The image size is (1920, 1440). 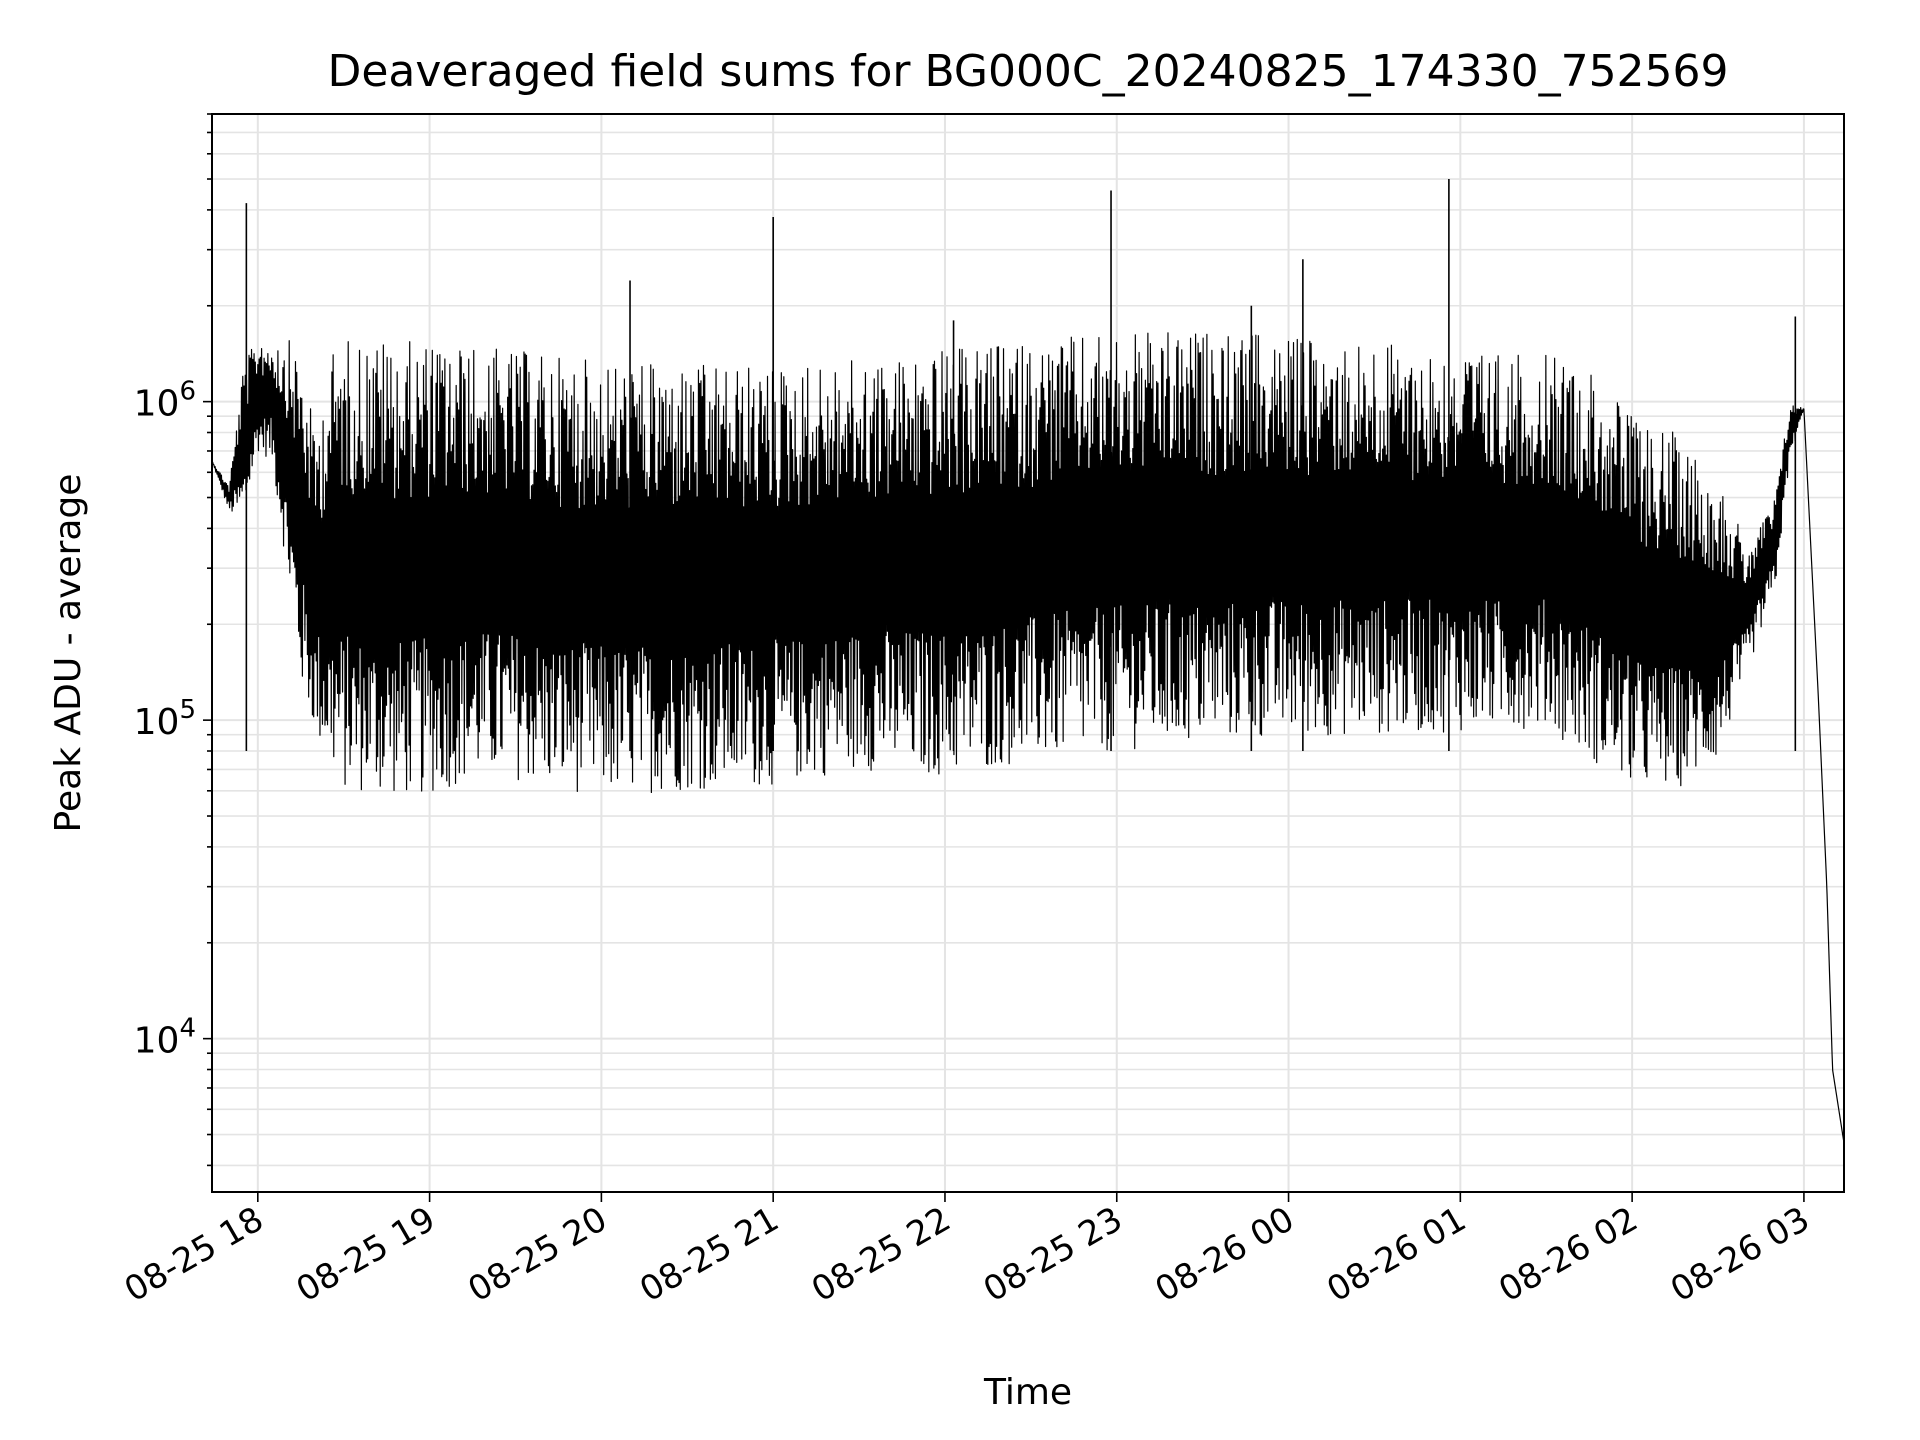 What do you see at coordinates (165, 401) in the screenshot?
I see `y-tick-label: 10⁶` at bounding box center [165, 401].